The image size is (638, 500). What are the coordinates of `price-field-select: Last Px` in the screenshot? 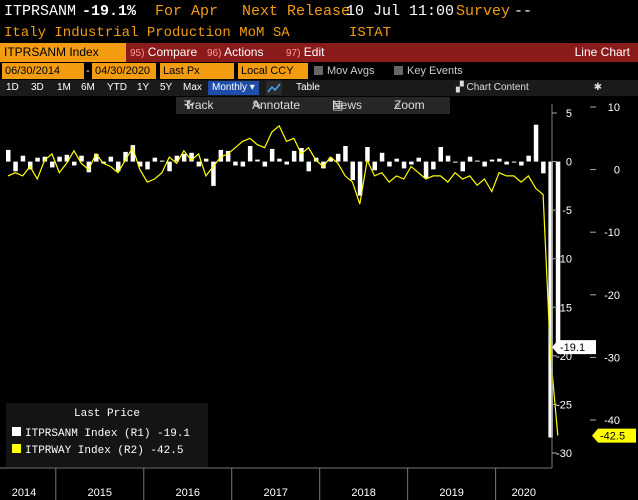 It's located at (197, 71).